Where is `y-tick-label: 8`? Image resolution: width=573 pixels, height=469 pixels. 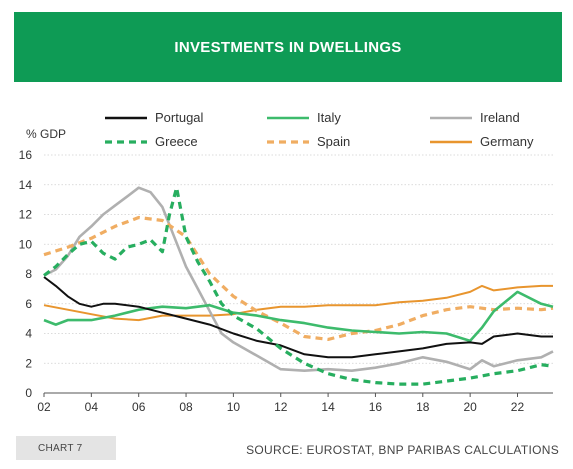 y-tick-label: 8 is located at coordinates (28, 274).